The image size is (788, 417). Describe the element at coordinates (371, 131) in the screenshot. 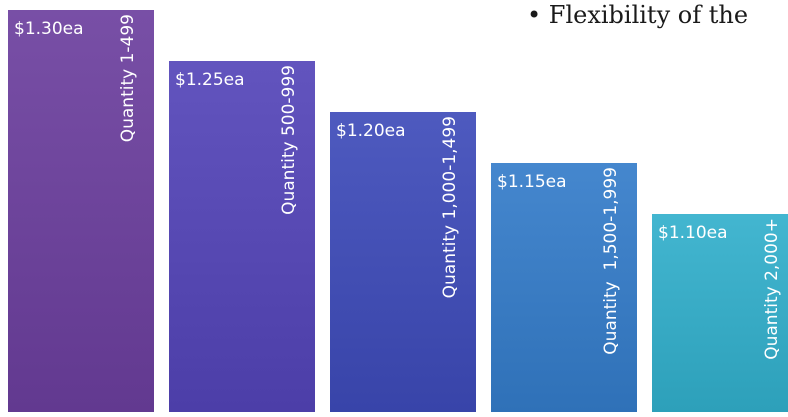

I see `bar-price-label: $1.20ea` at that location.